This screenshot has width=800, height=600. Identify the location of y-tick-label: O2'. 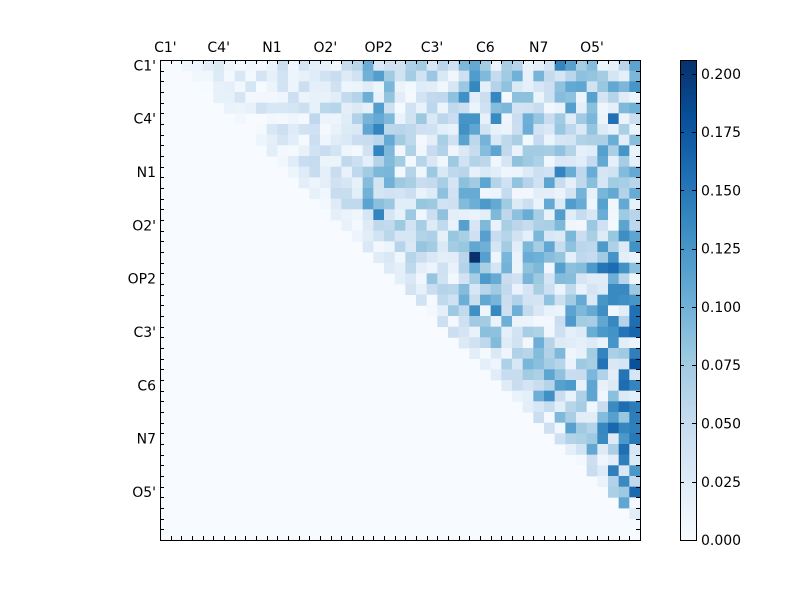
(144, 226).